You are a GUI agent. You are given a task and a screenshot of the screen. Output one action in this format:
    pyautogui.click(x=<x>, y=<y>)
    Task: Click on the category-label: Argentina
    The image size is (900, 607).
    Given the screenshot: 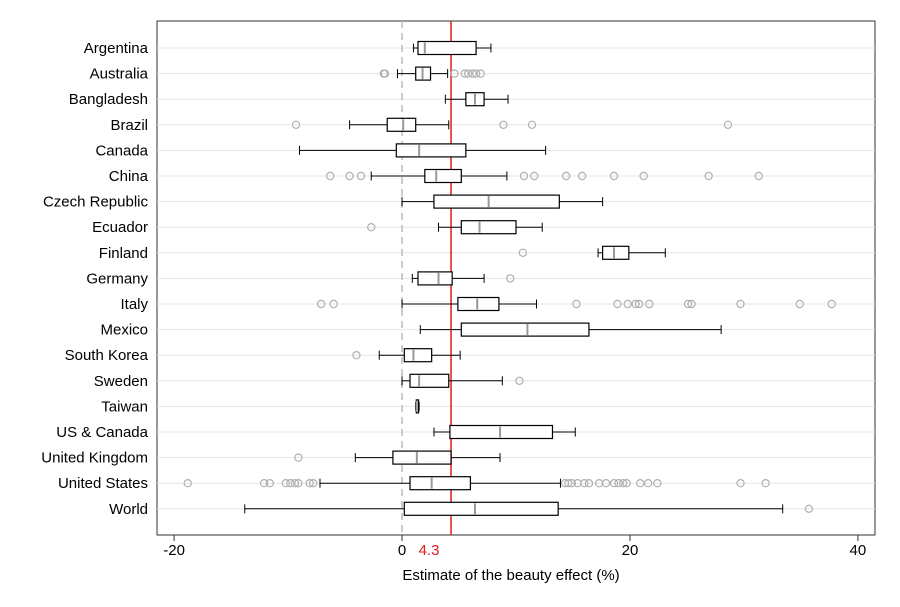 What is the action you would take?
    pyautogui.click(x=116, y=48)
    